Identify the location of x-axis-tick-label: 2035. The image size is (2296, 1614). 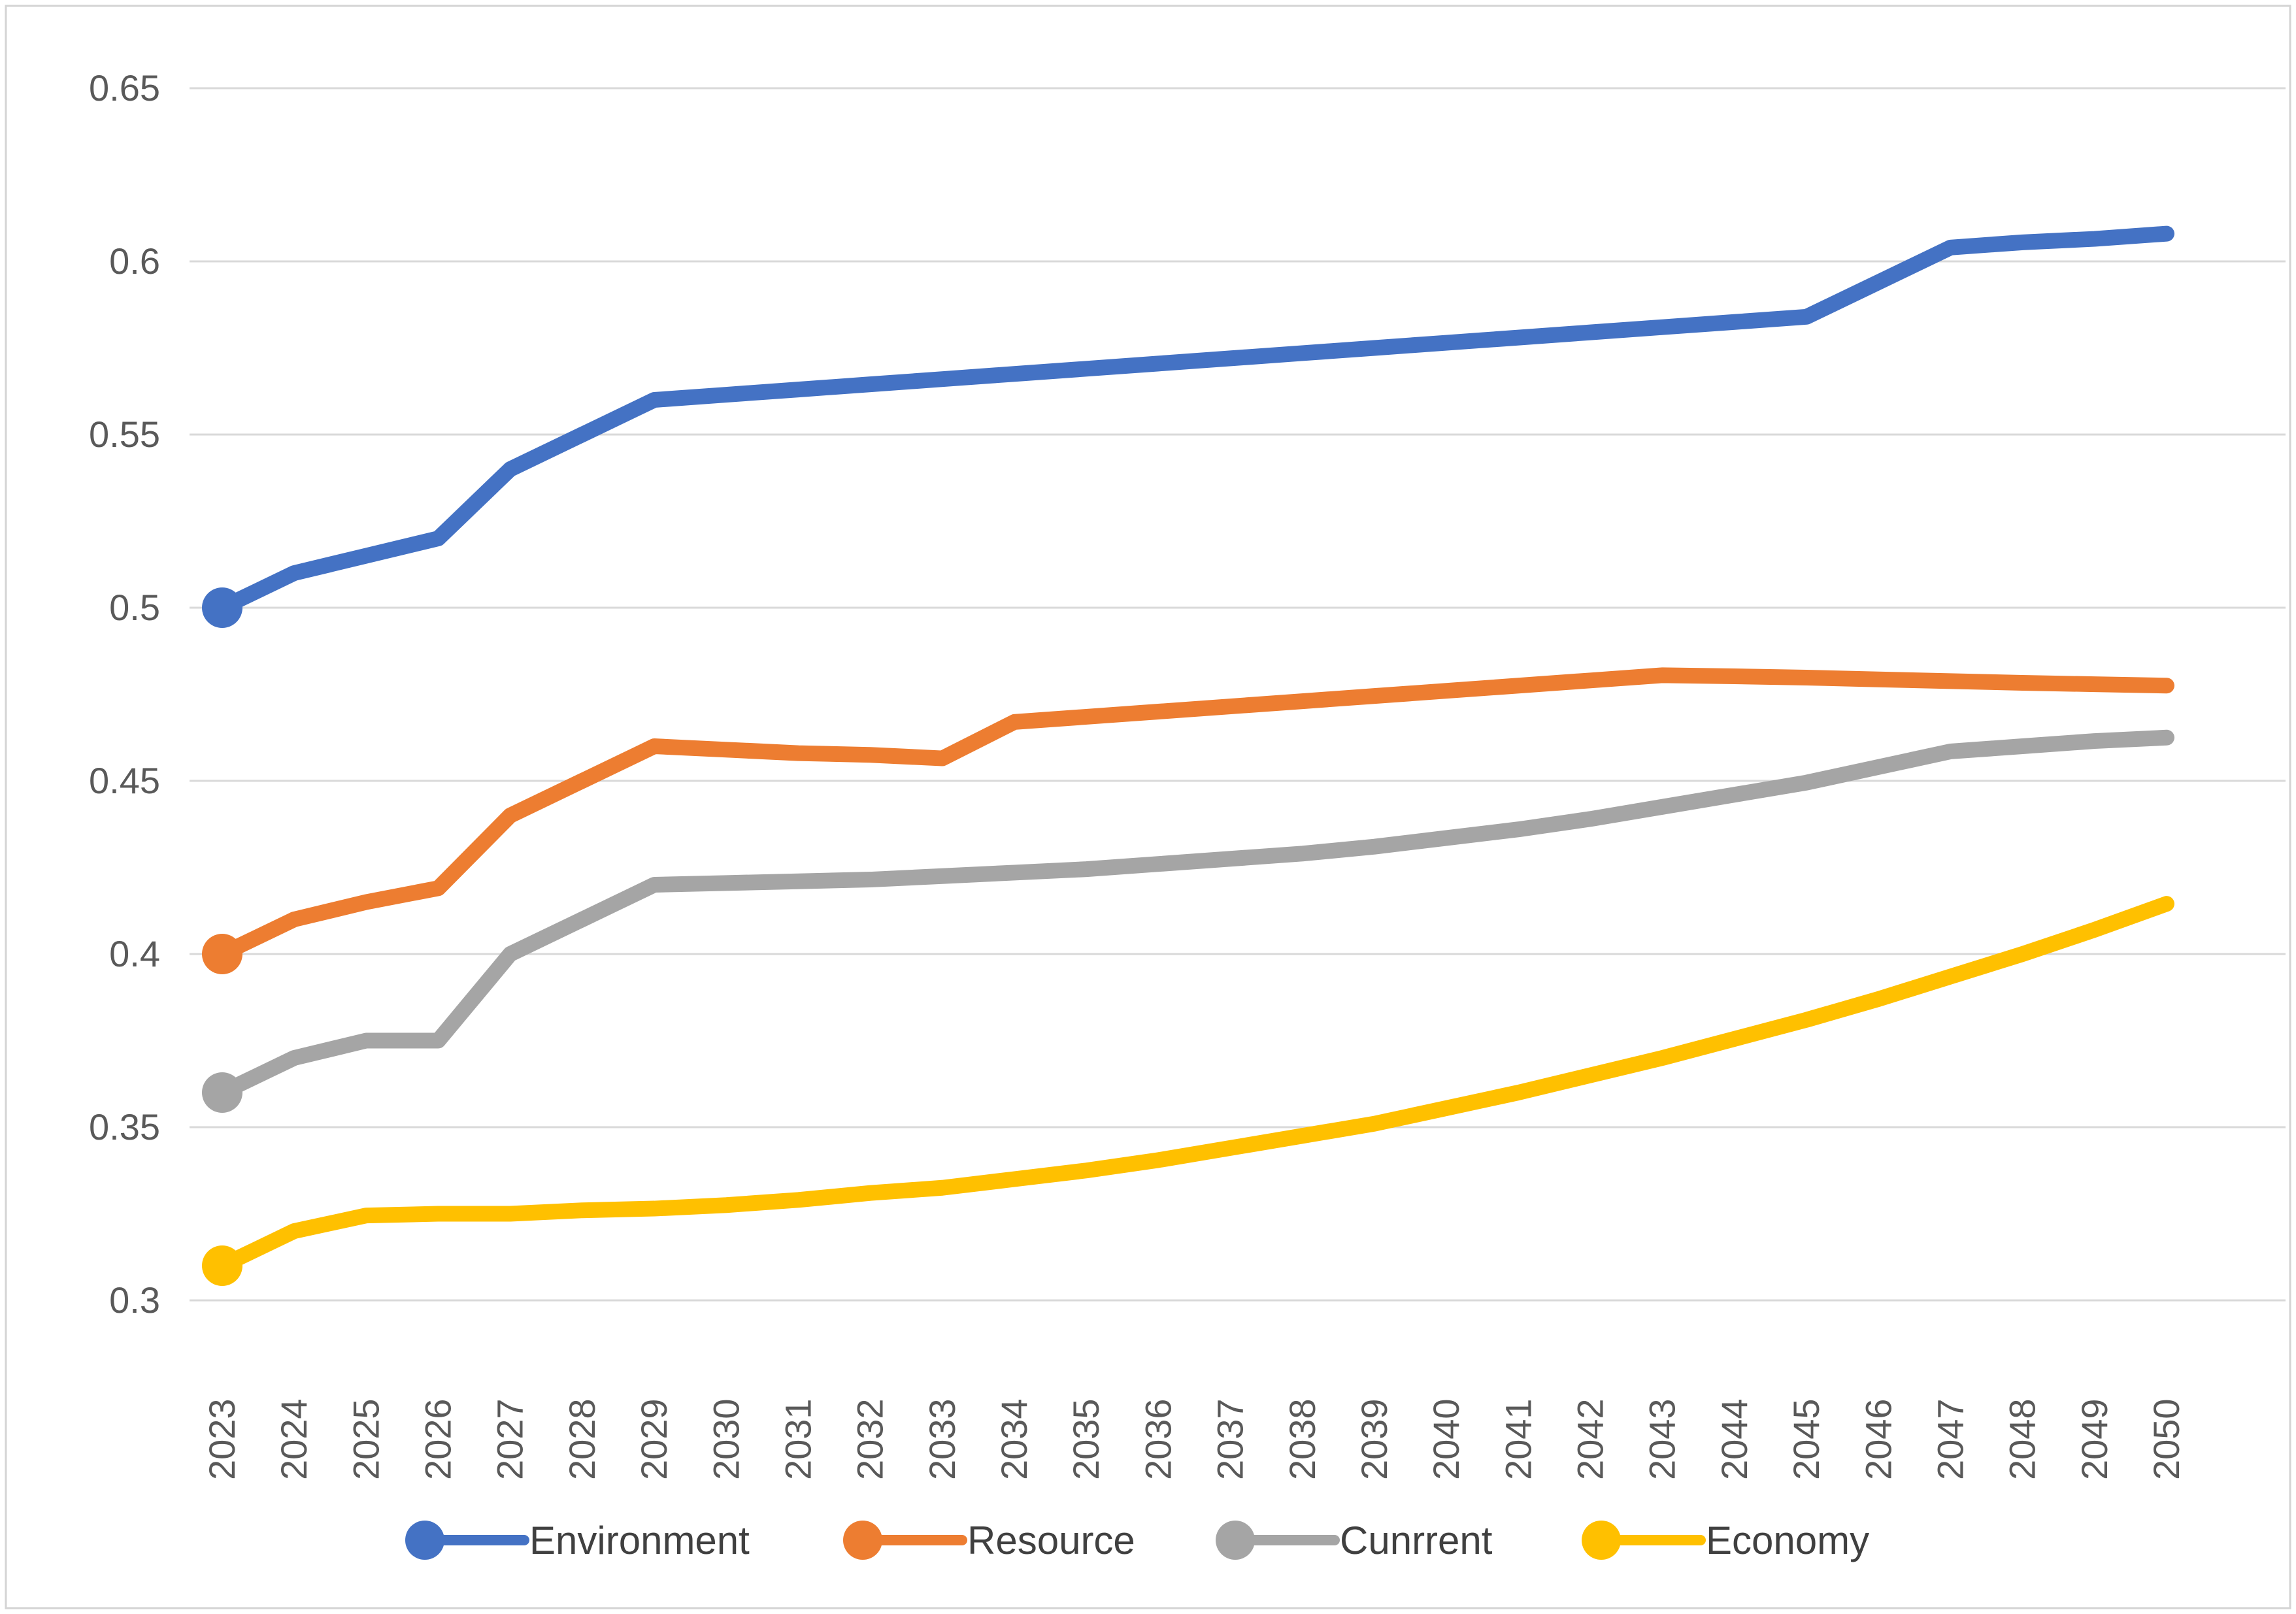
(1085, 1439).